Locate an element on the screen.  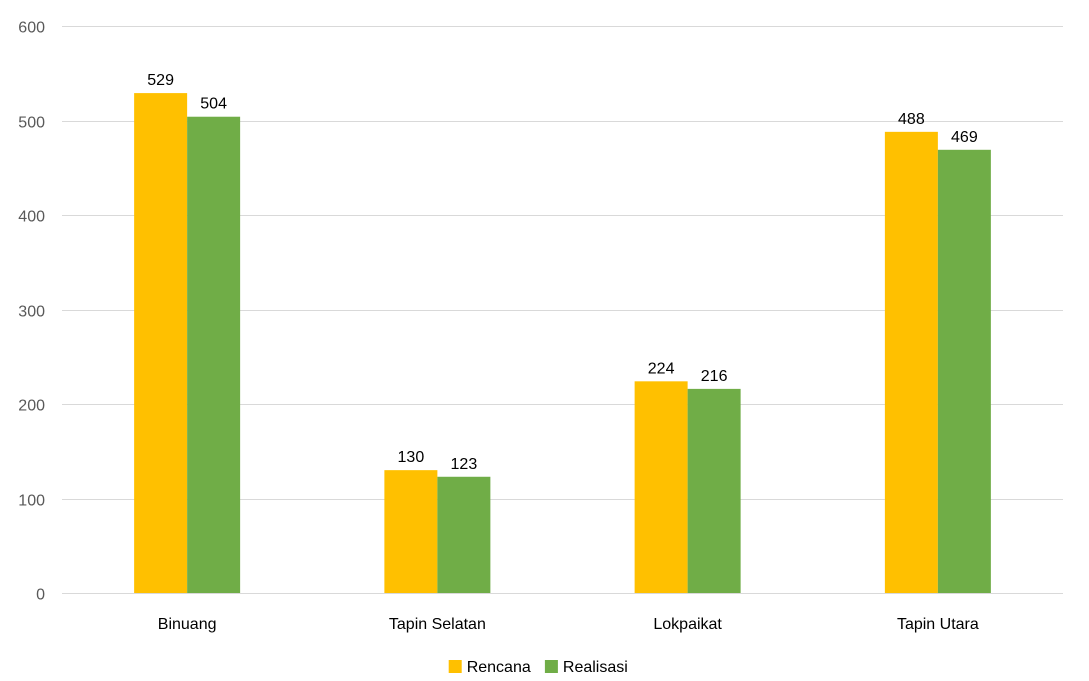
category-label: Tapin Utara is located at coordinates (938, 624).